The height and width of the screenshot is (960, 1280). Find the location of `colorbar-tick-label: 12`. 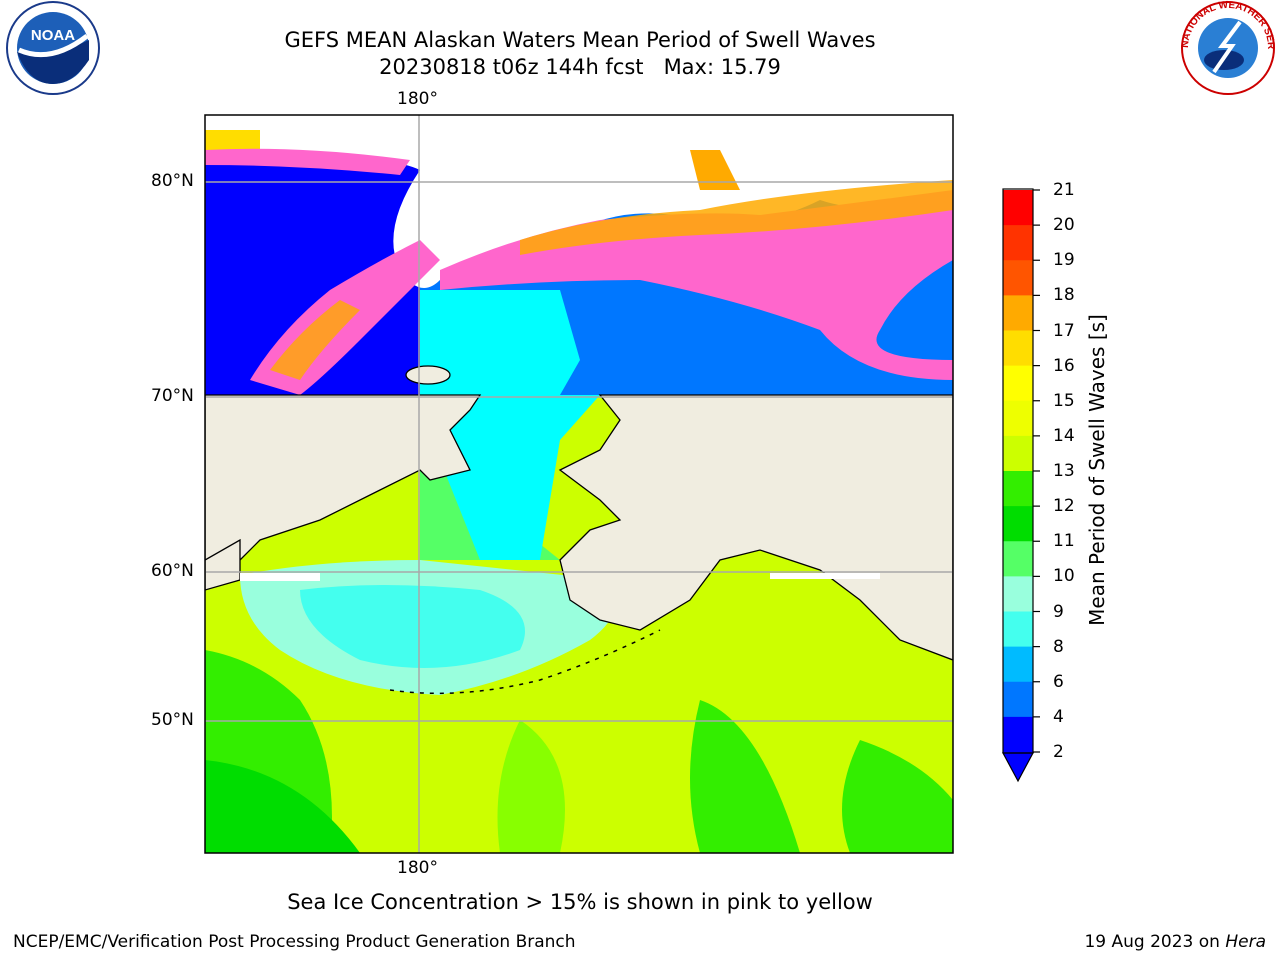

colorbar-tick-label: 12 is located at coordinates (1064, 506).